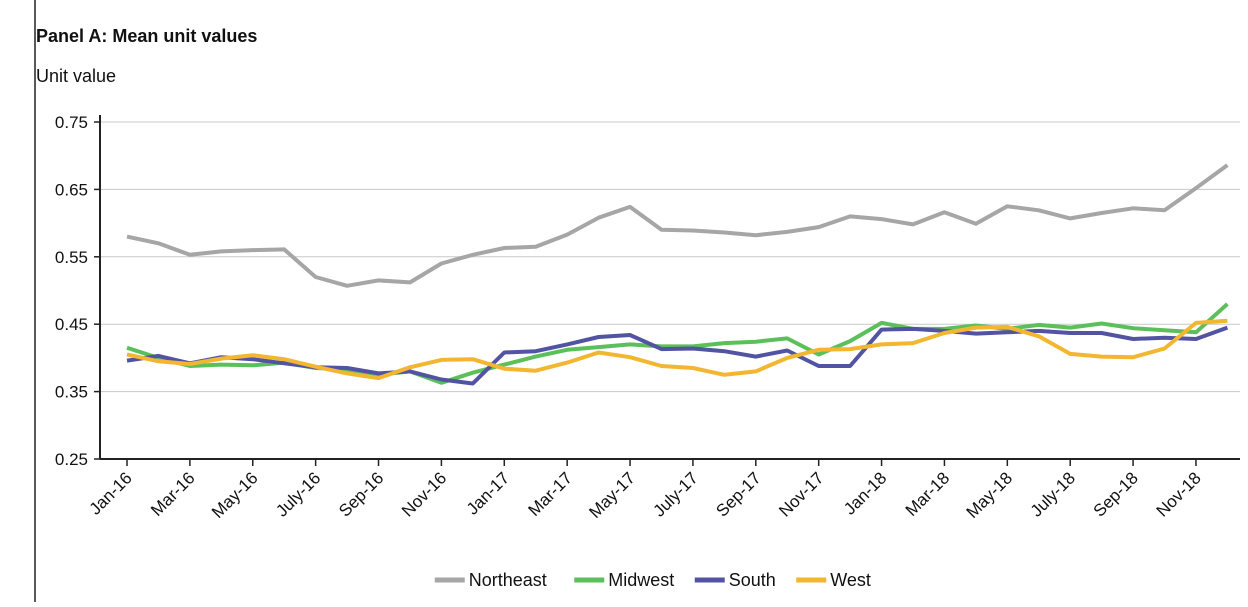 The image size is (1248, 607). I want to click on x-tick-label: Jan-18, so click(865, 493).